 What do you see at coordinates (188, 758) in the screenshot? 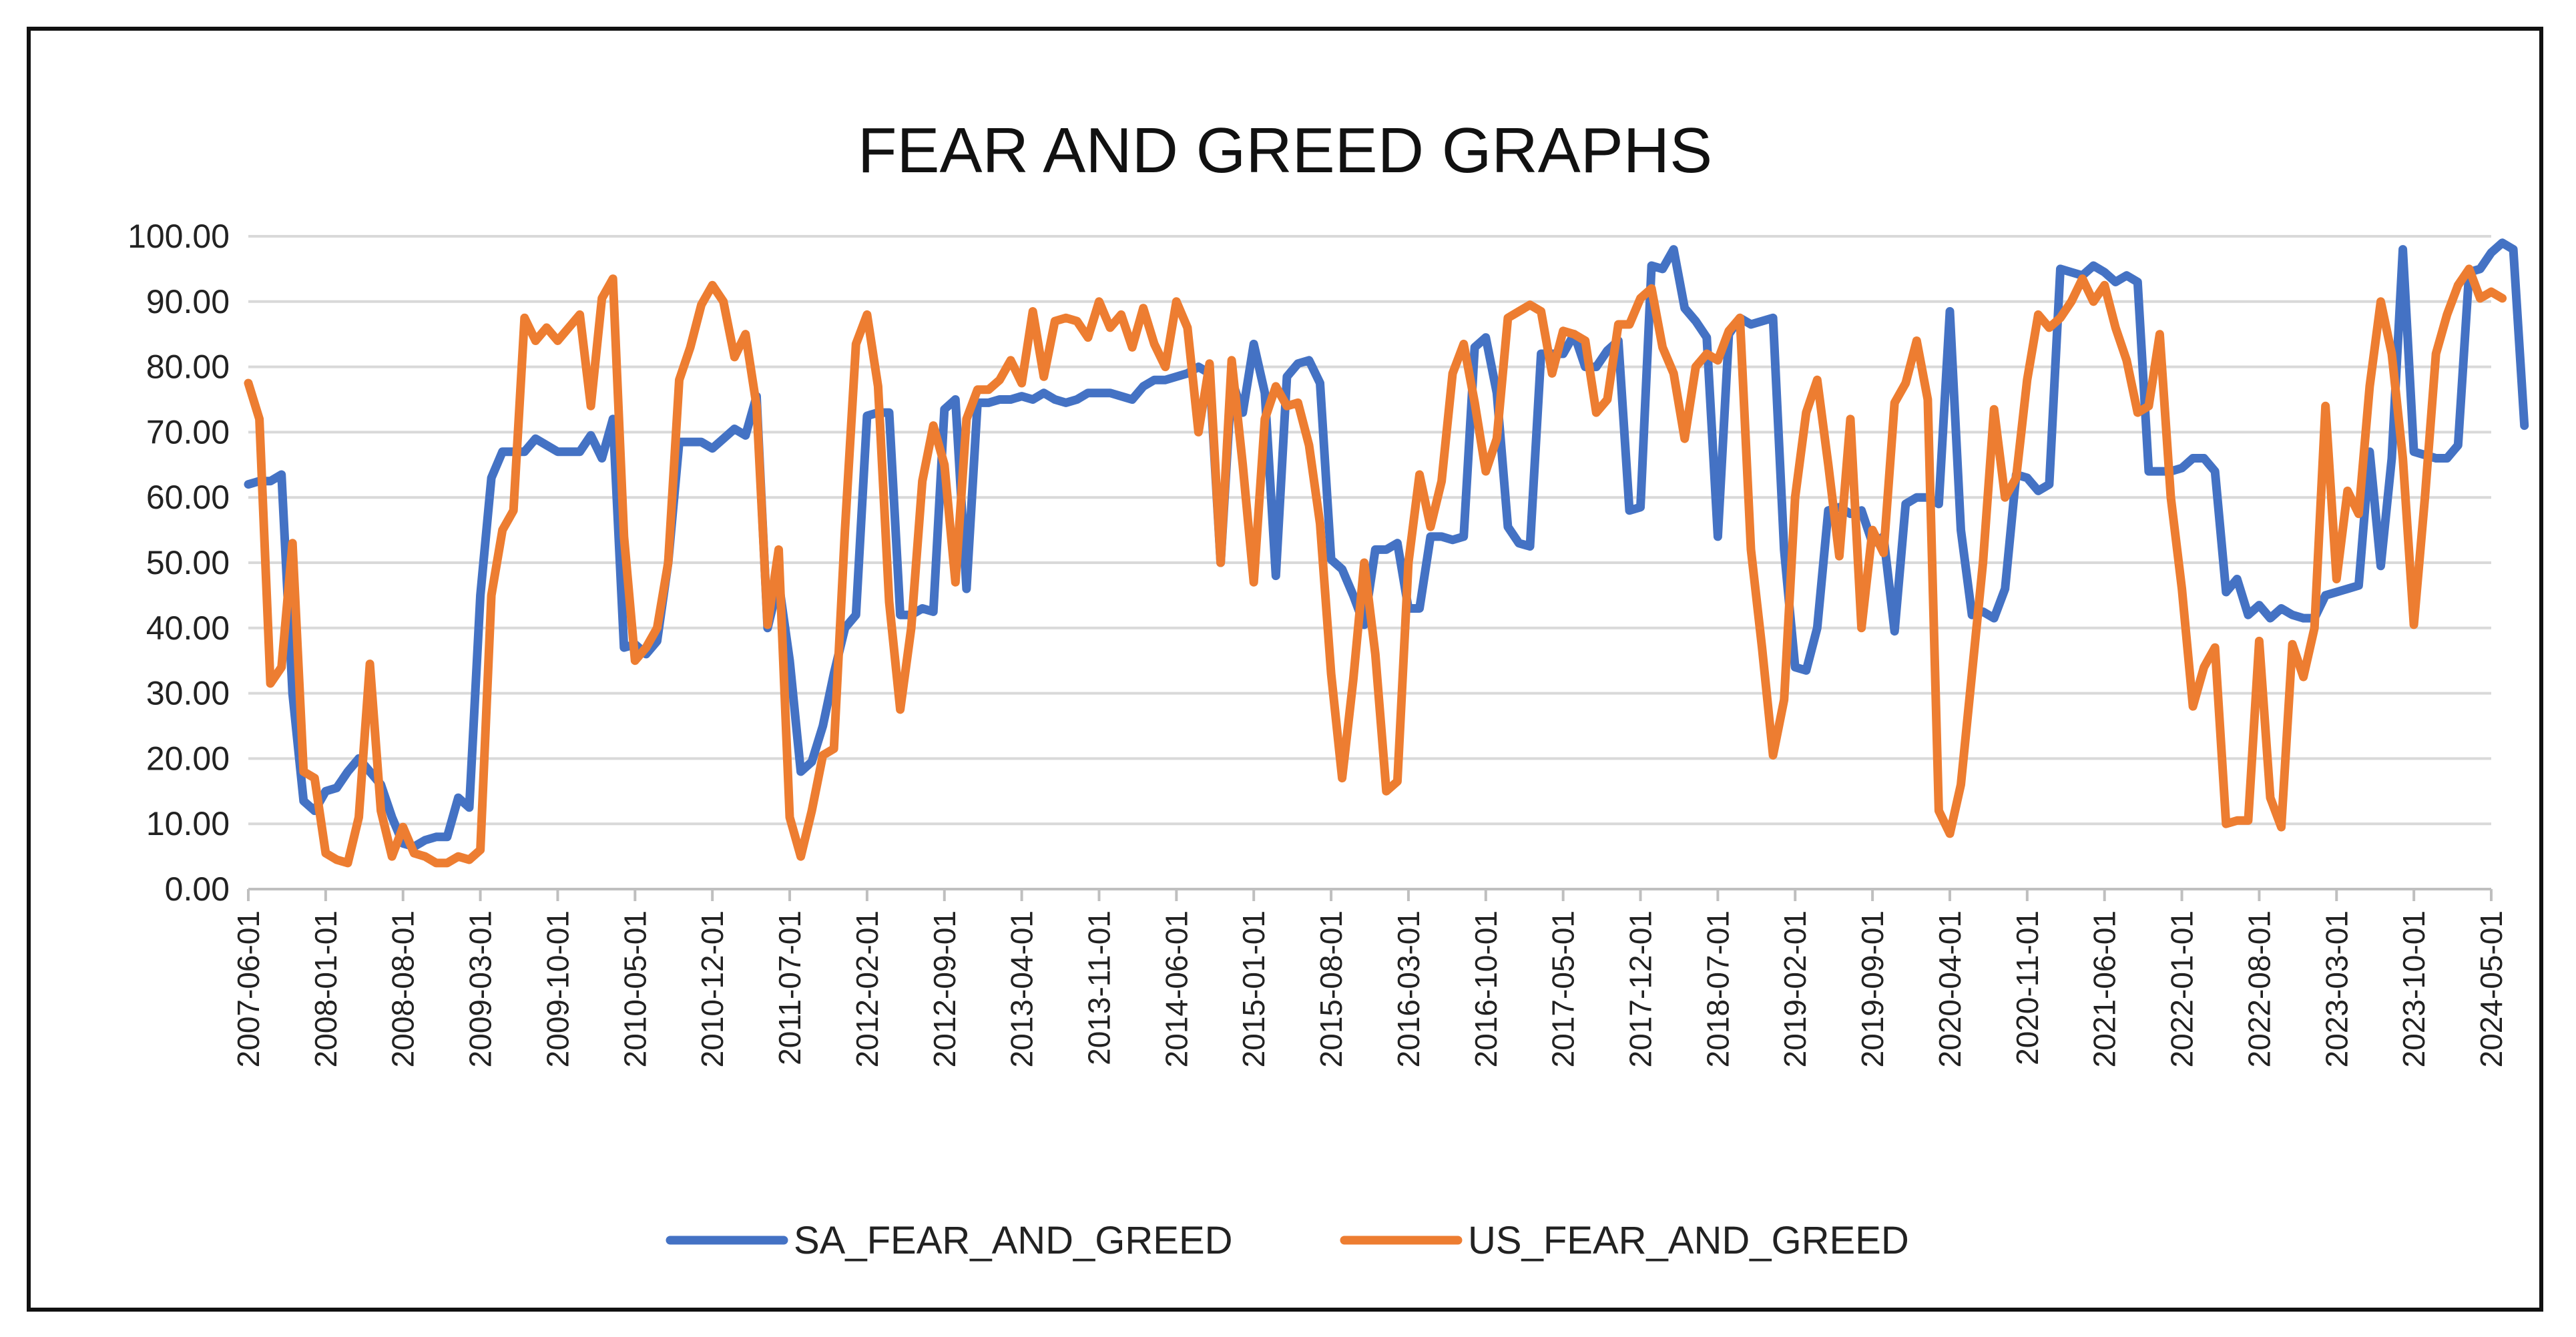
I see `y-tick-label: 20.00` at bounding box center [188, 758].